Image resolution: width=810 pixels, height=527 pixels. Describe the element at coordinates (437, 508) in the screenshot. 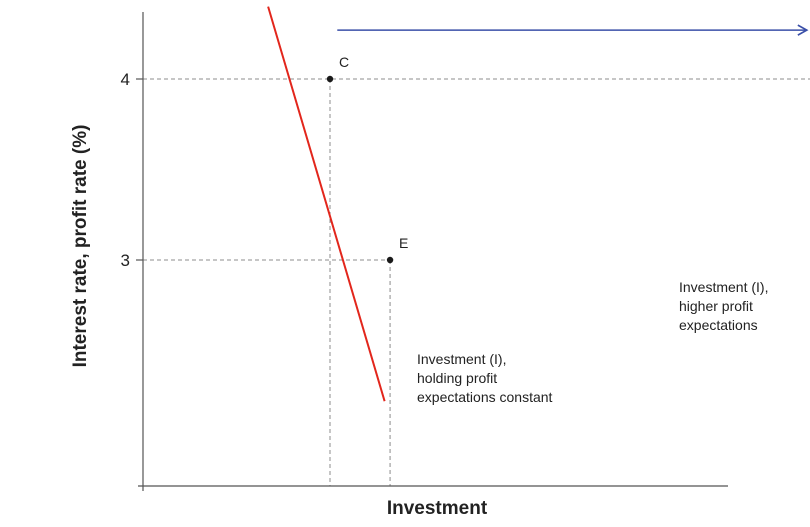

I see `x-axis-label: Investment` at that location.